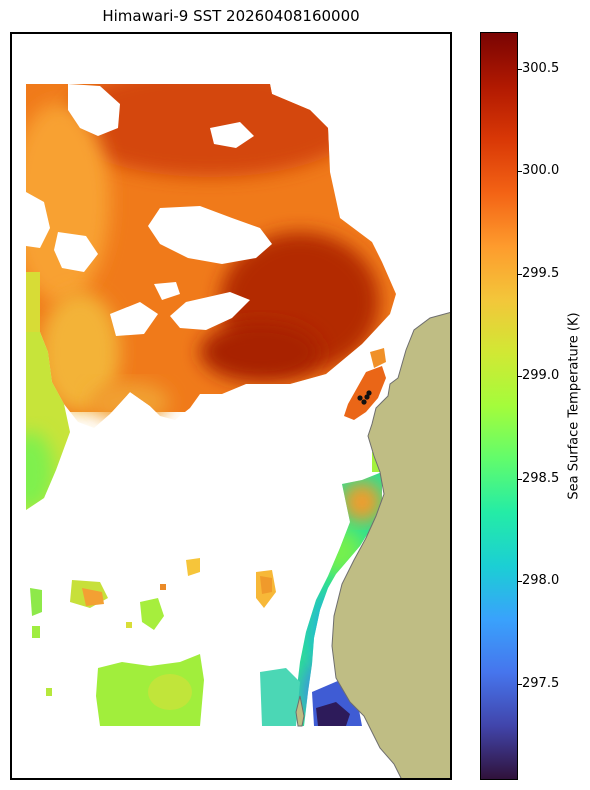 The width and height of the screenshot is (590, 790). Describe the element at coordinates (153, 642) in the screenshot. I see `sst-southern-patches` at that location.